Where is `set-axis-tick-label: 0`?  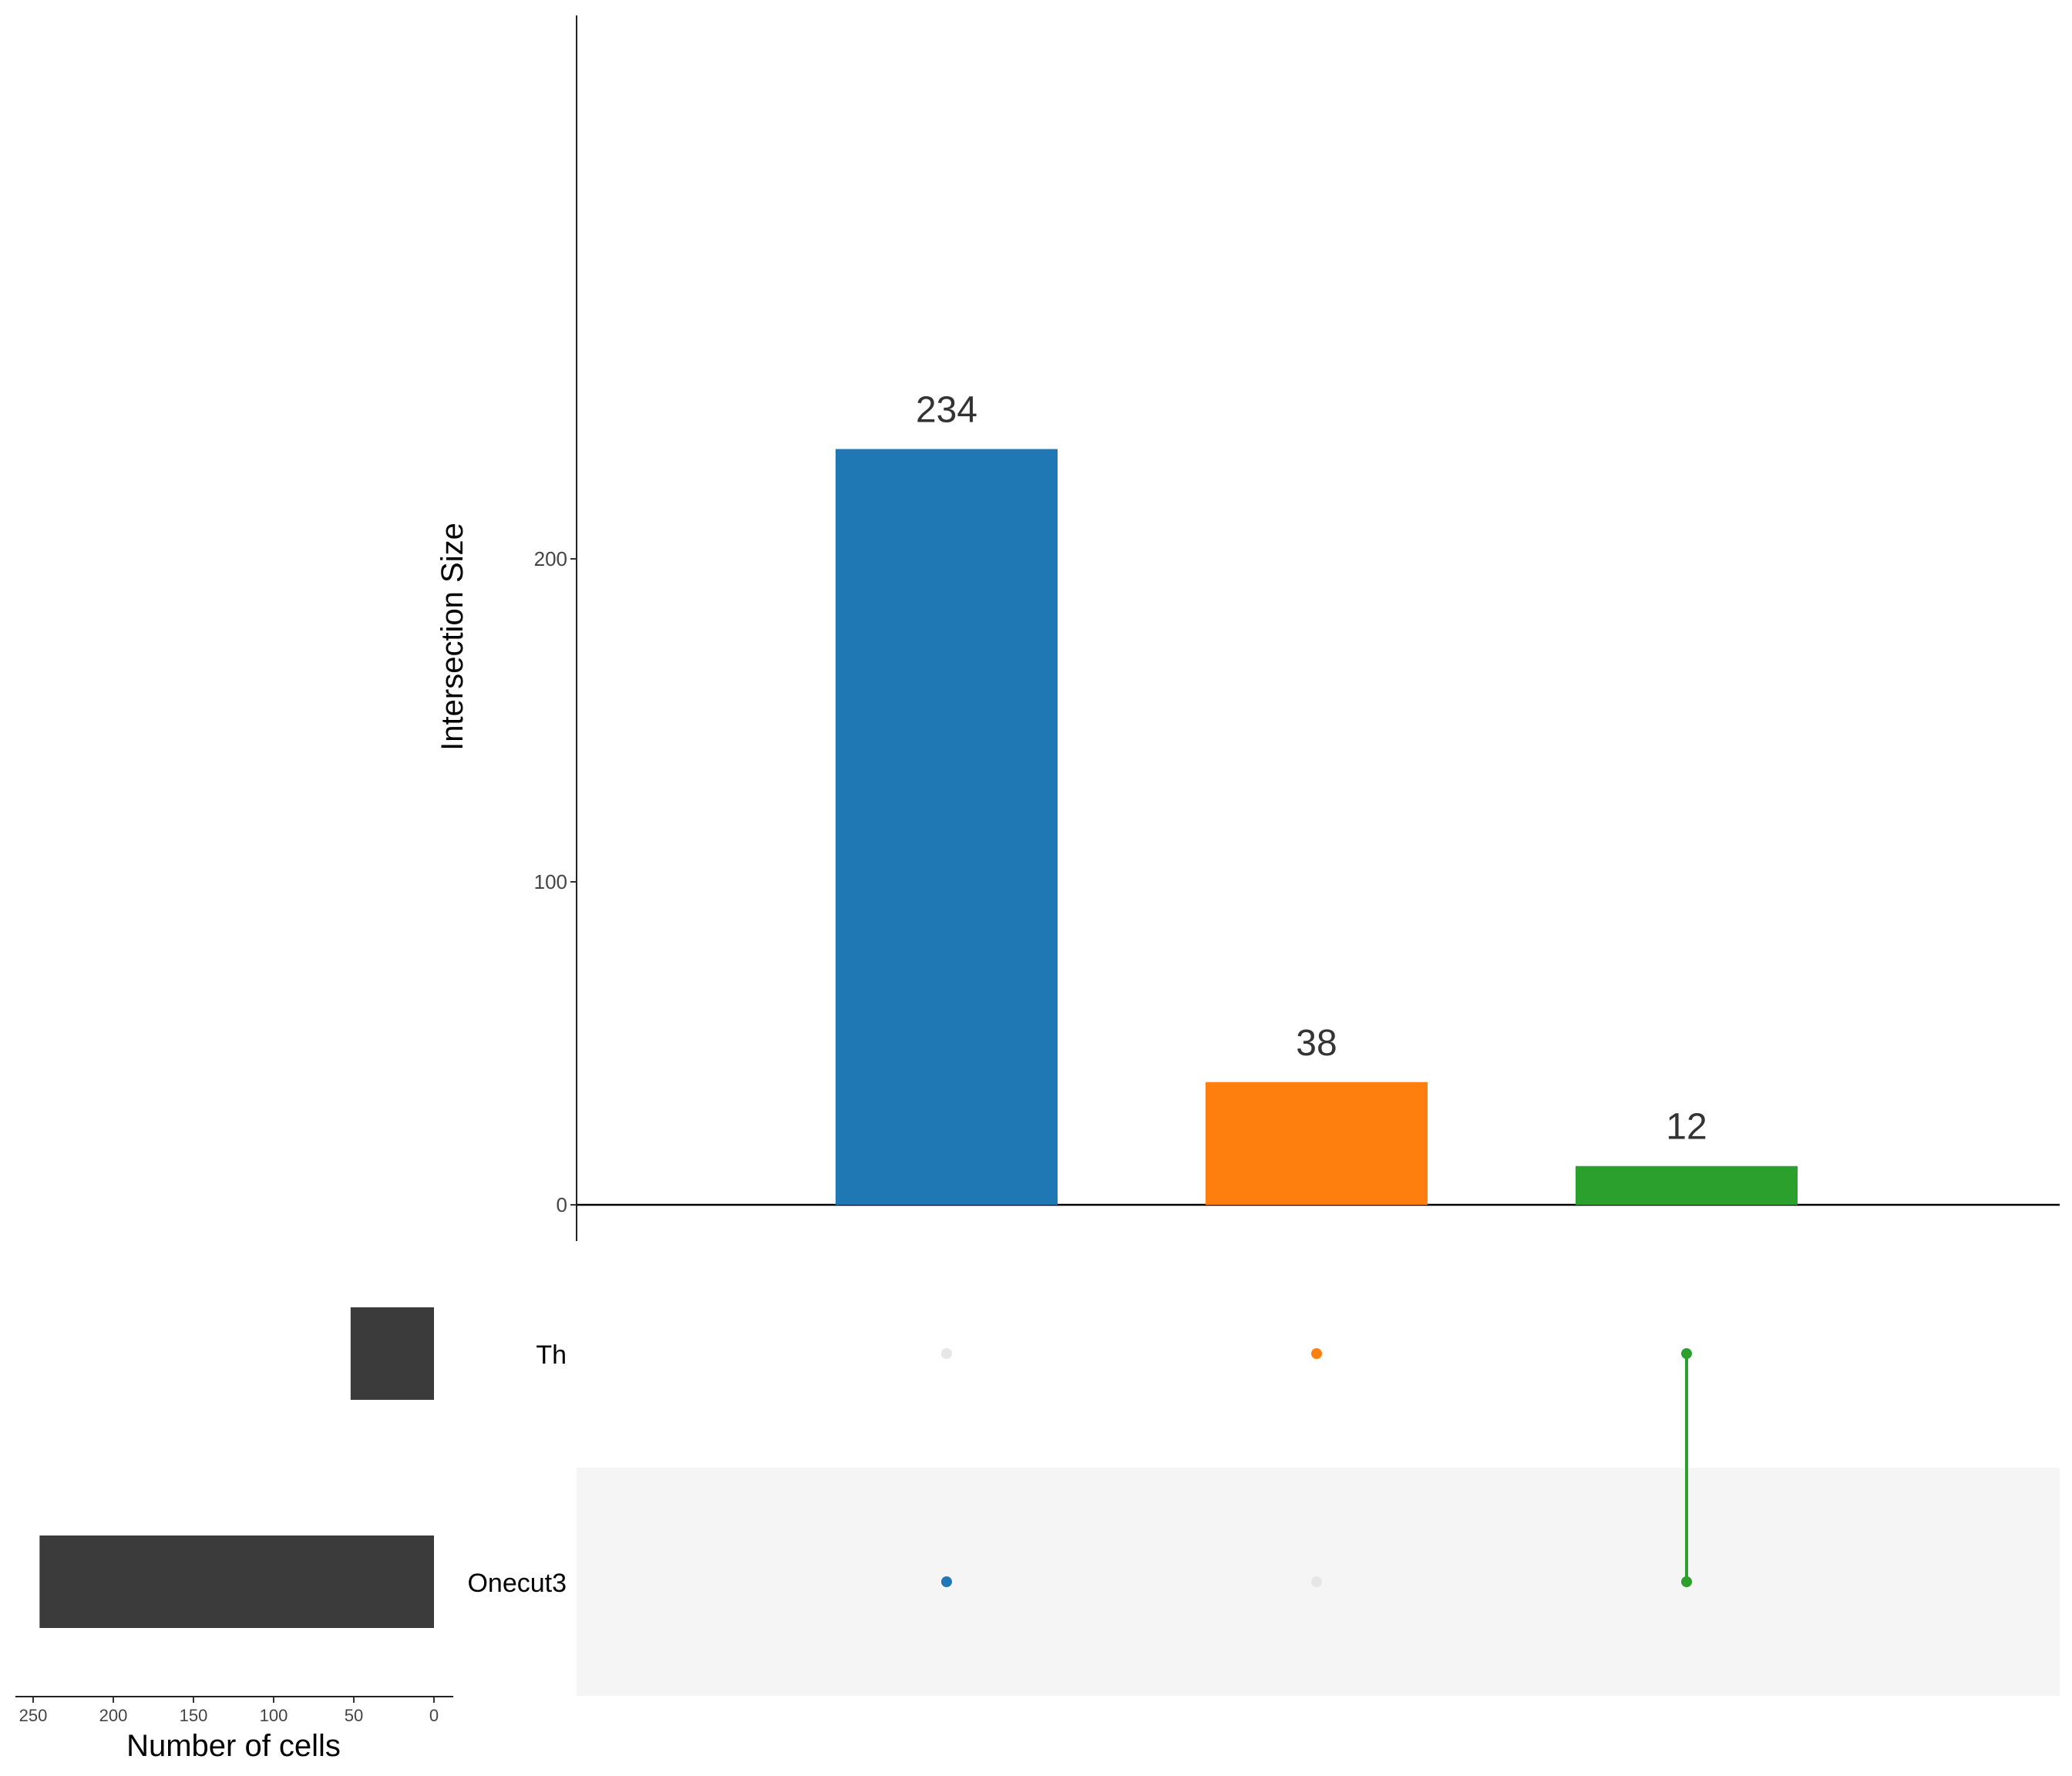 set-axis-tick-label: 0 is located at coordinates (434, 1716).